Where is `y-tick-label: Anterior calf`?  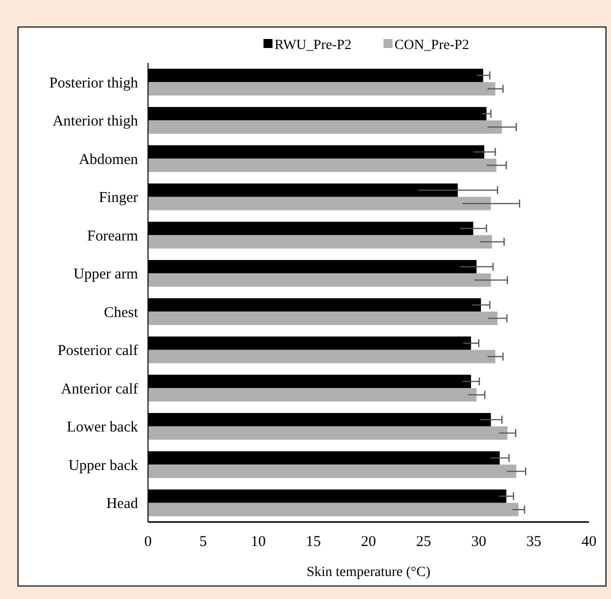
y-tick-label: Anterior calf is located at coordinates (99, 389).